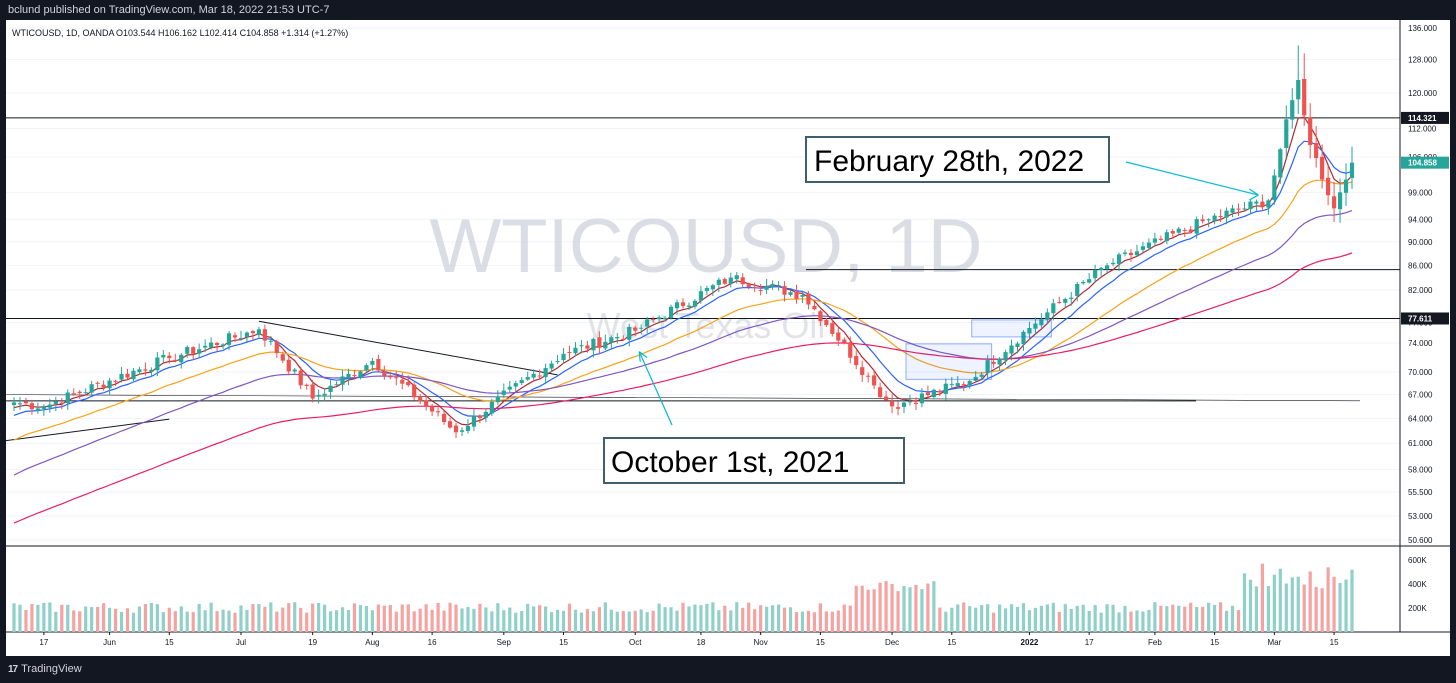 This screenshot has width=1456, height=683. I want to click on oct-callout-box, so click(754, 460).